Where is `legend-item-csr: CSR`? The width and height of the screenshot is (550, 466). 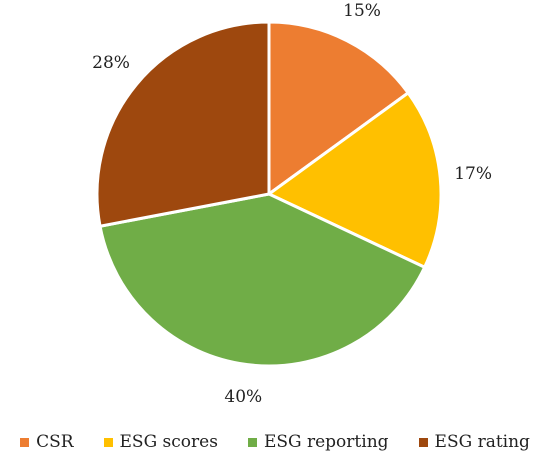
legend-item-csr: CSR is located at coordinates (47, 442).